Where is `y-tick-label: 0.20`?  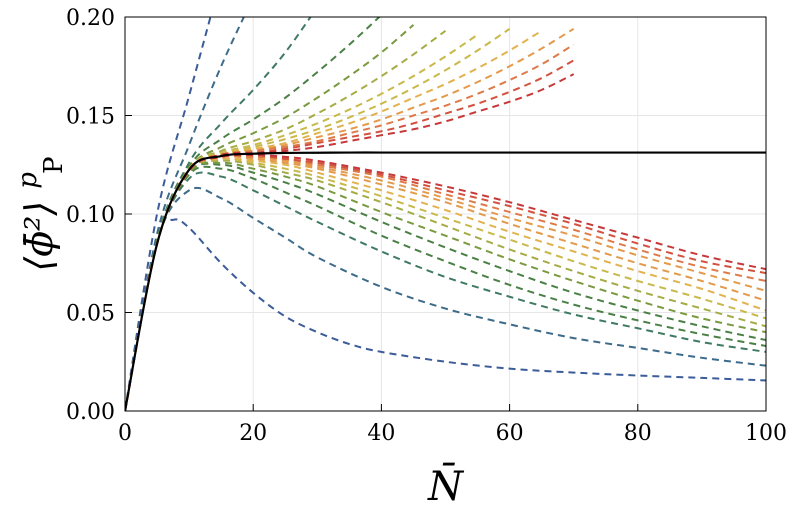
y-tick-label: 0.20 is located at coordinates (90, 18).